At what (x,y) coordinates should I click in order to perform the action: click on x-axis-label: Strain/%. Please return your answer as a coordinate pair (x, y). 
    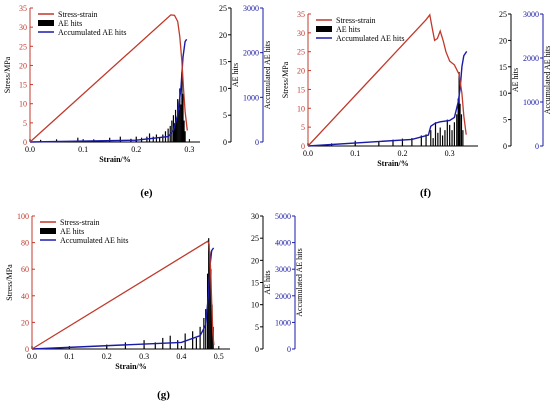
    Looking at the image, I should click on (393, 163).